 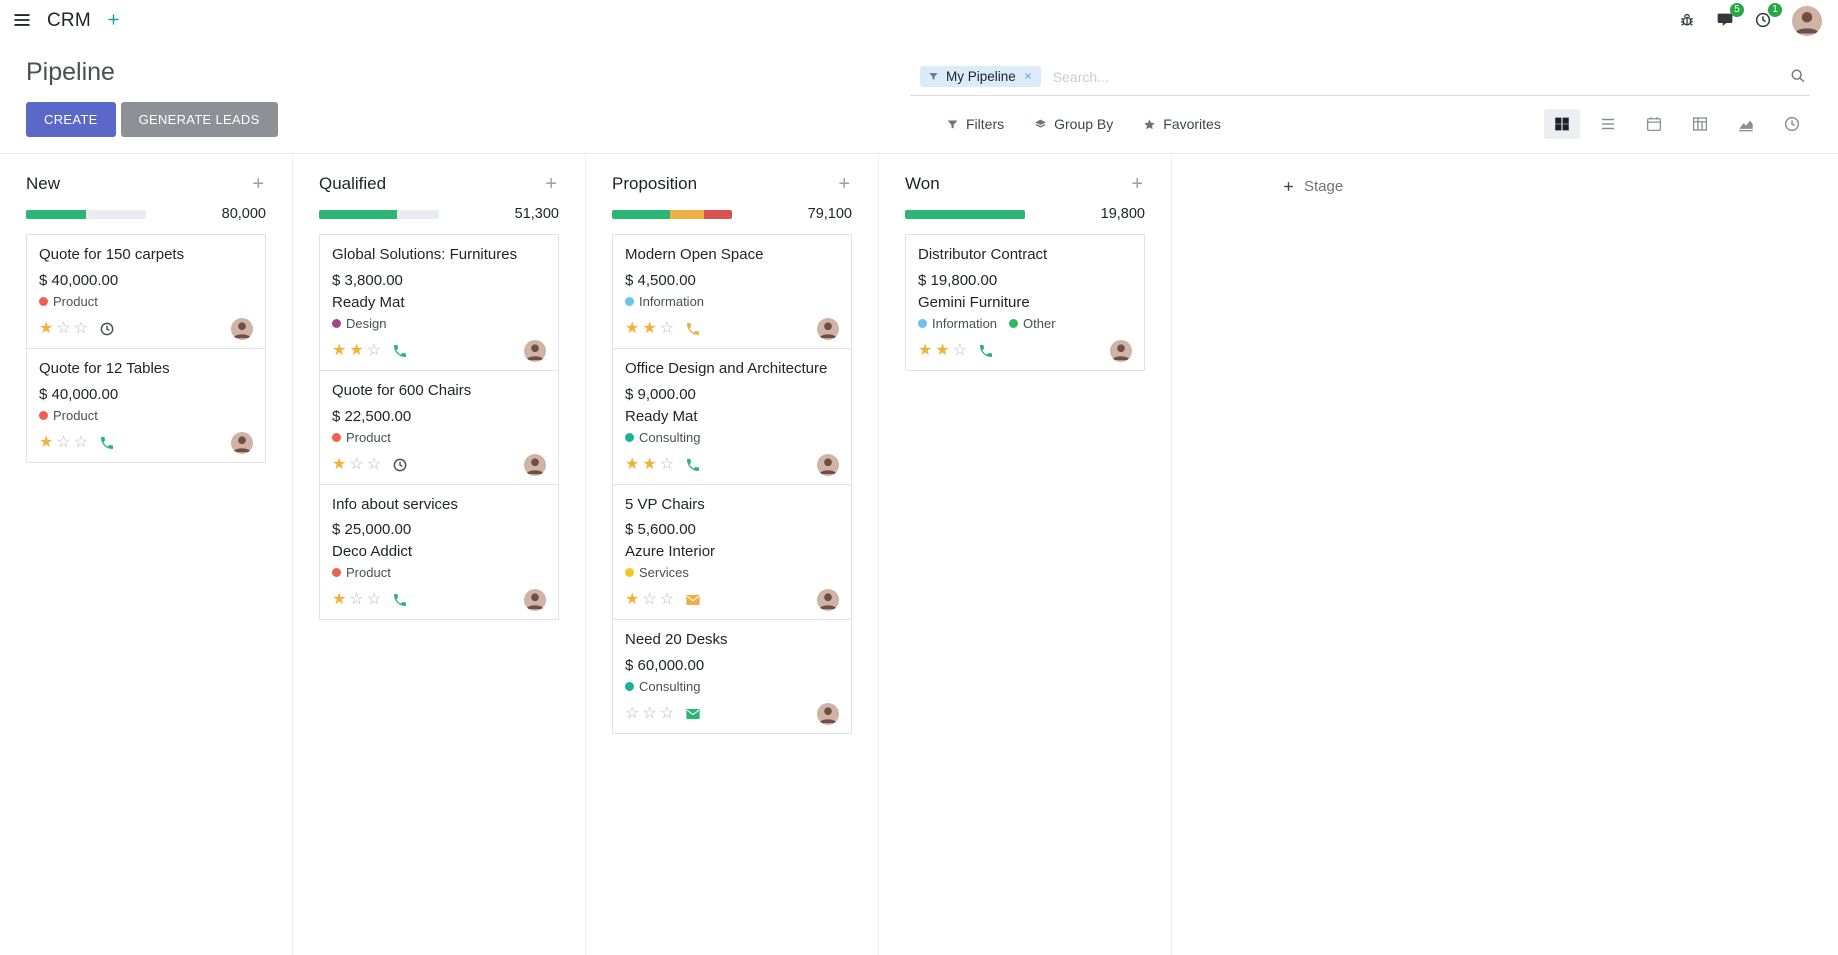 I want to click on view-switcher-pivot, so click(x=1700, y=124).